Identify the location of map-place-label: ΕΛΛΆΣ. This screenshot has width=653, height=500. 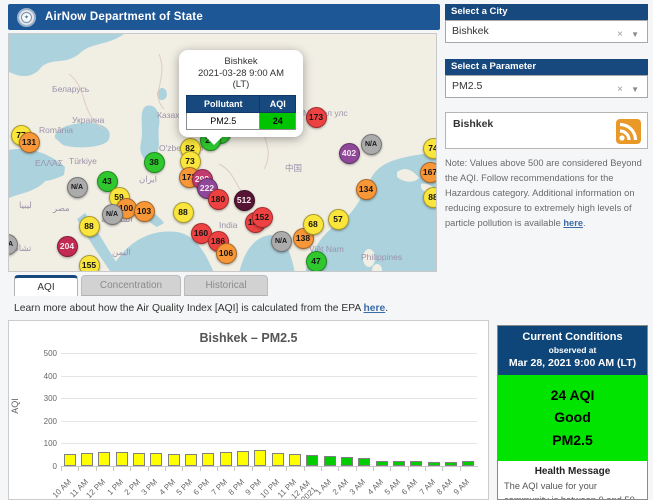
(49, 163).